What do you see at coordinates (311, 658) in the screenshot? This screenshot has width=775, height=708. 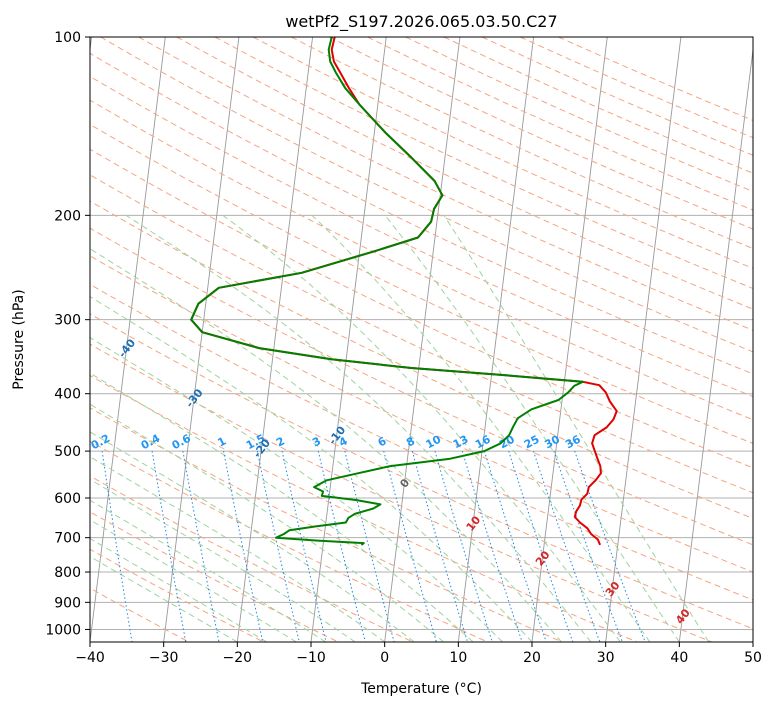 I see `x-tick-label: −10` at bounding box center [311, 658].